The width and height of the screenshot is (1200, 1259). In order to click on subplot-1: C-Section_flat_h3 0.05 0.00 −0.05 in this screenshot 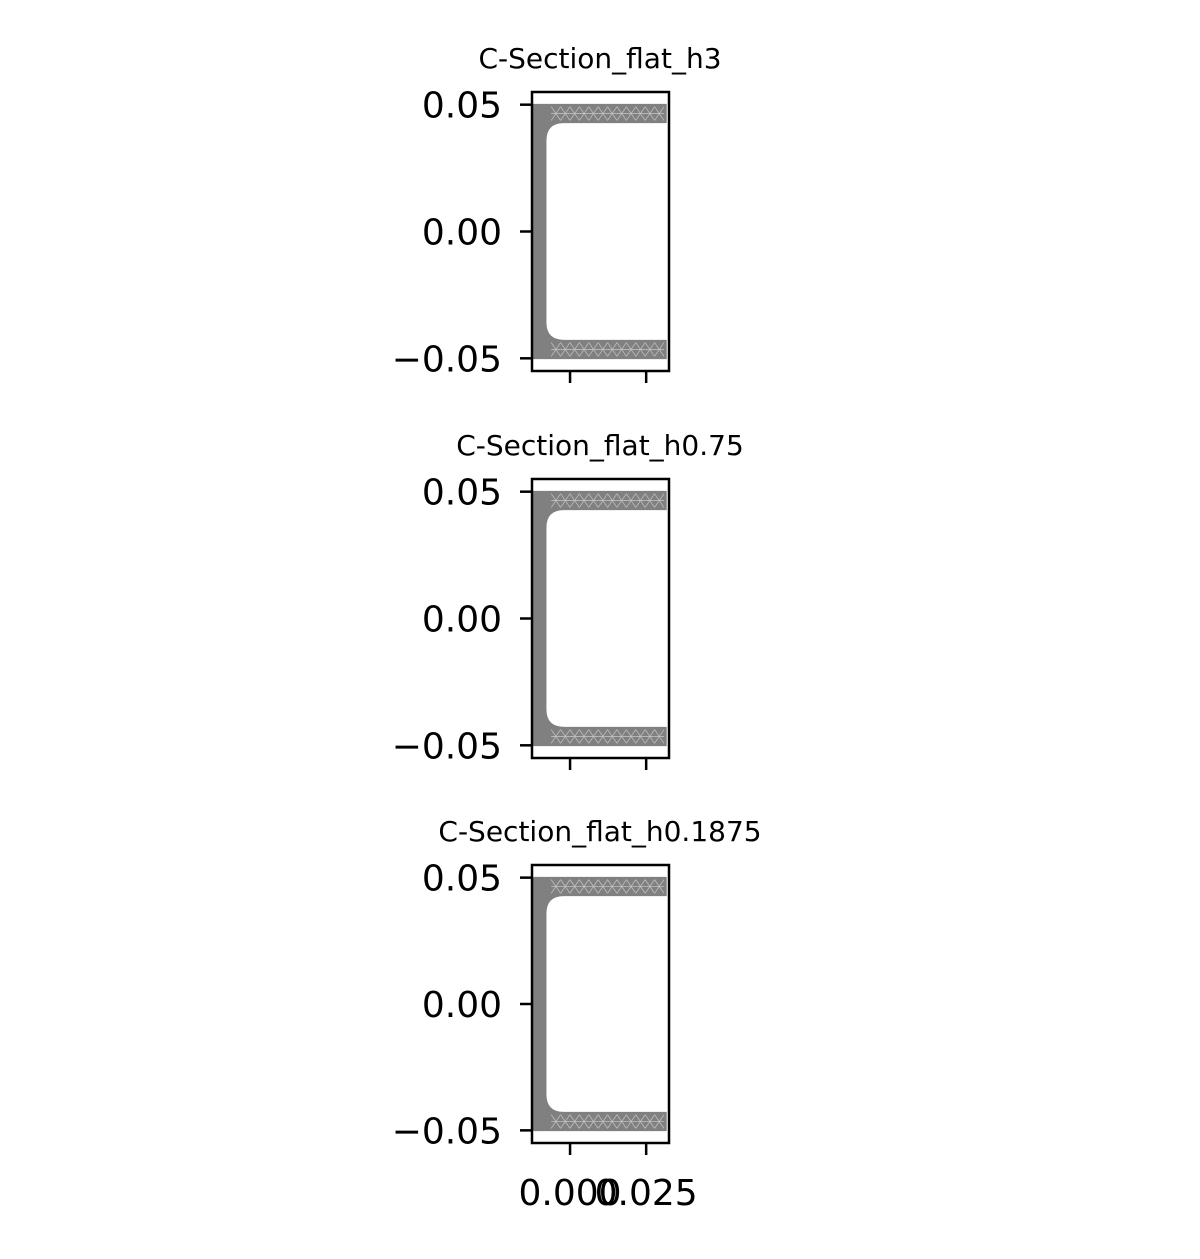, I will do `click(557, 212)`.